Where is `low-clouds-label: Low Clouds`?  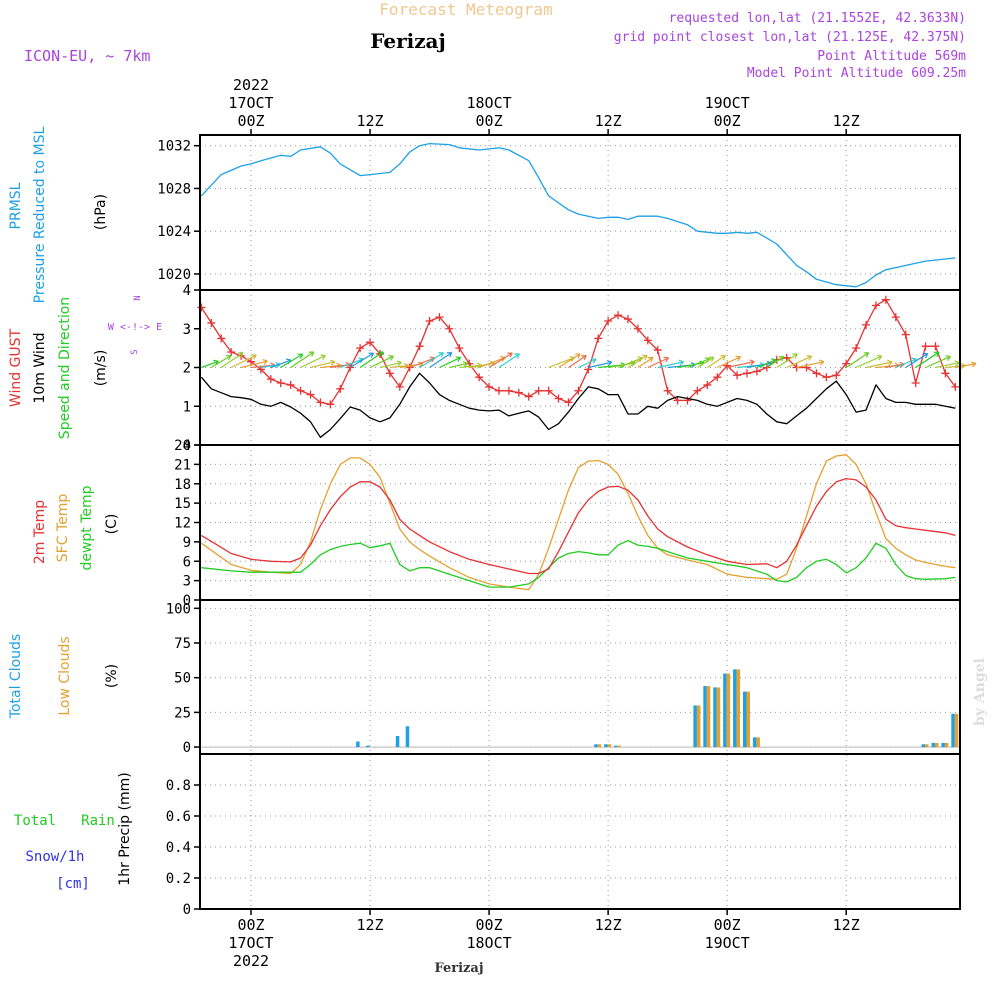 low-clouds-label: Low Clouds is located at coordinates (65, 675).